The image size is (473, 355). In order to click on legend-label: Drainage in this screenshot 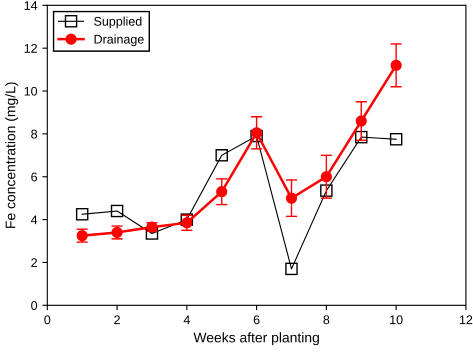, I will do `click(119, 40)`.